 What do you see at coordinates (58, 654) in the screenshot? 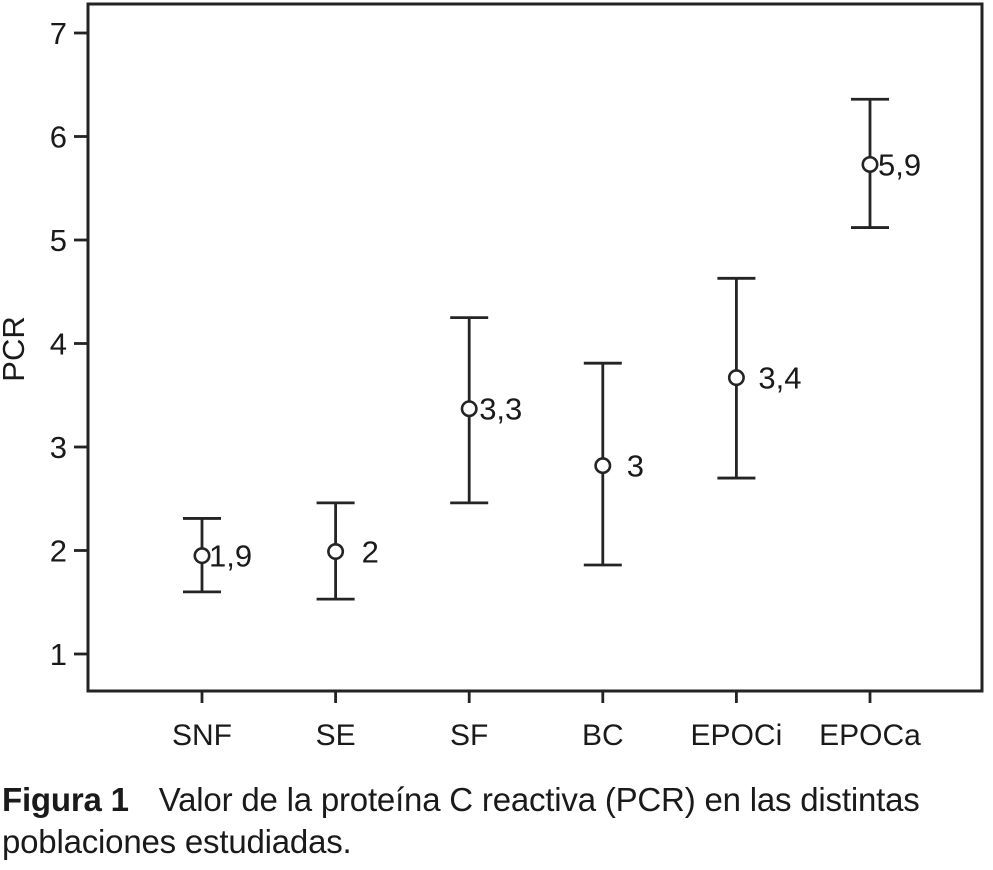
I see `y-axis-tick-label: 1` at bounding box center [58, 654].